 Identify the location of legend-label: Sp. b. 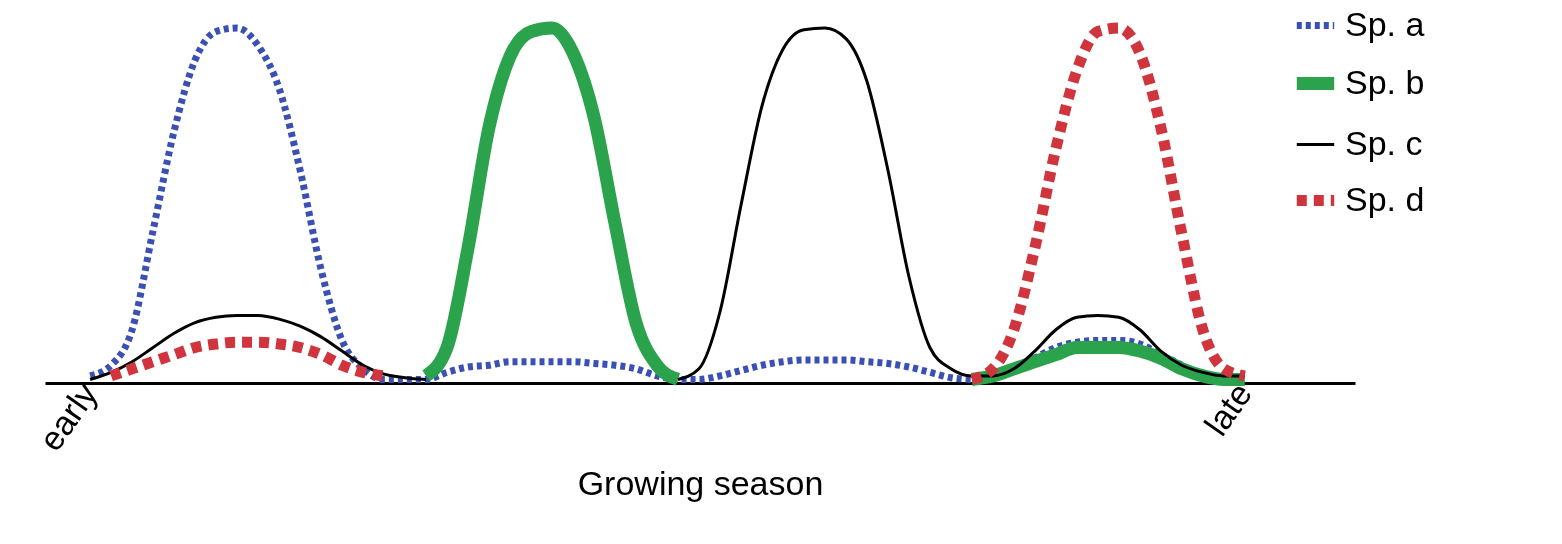
(1385, 81).